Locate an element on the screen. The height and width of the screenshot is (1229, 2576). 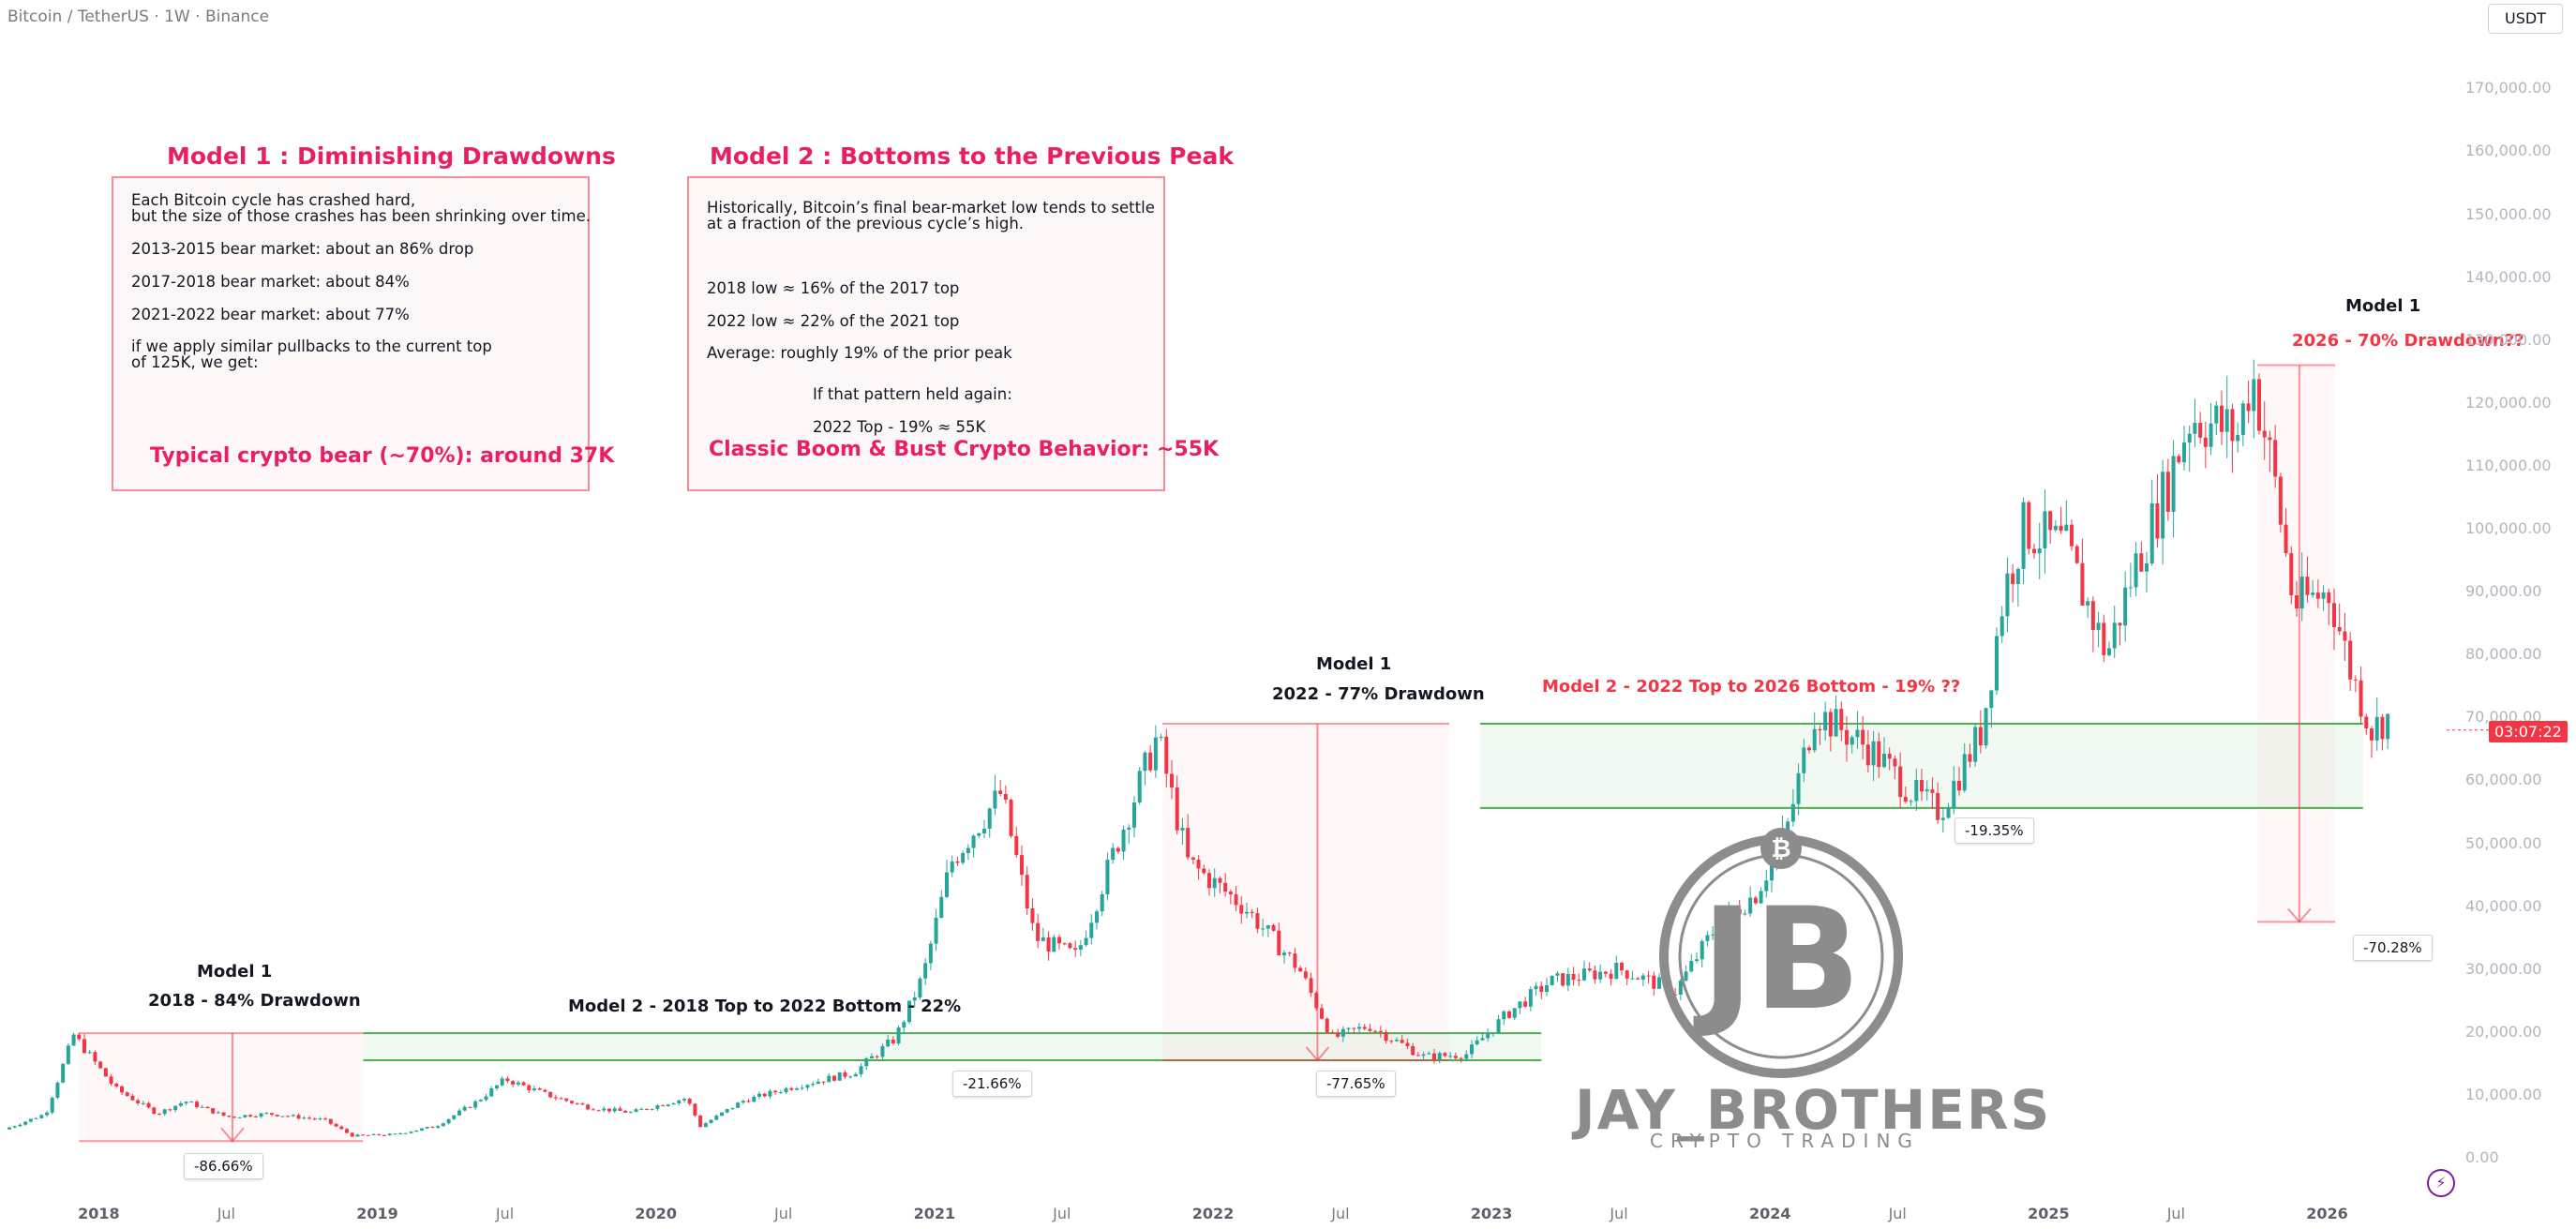
m1-2018-sub: 2018 - 84% Drawdown is located at coordinates (255, 1001).